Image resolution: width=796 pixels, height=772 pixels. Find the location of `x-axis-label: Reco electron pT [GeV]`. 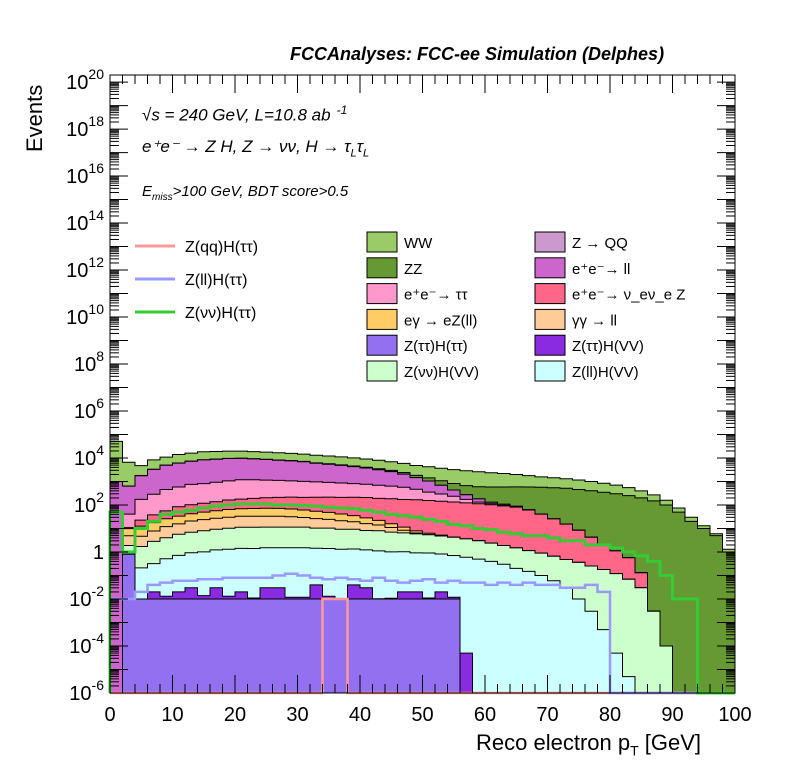

x-axis-label: Reco electron pT [GeV] is located at coordinates (589, 744).